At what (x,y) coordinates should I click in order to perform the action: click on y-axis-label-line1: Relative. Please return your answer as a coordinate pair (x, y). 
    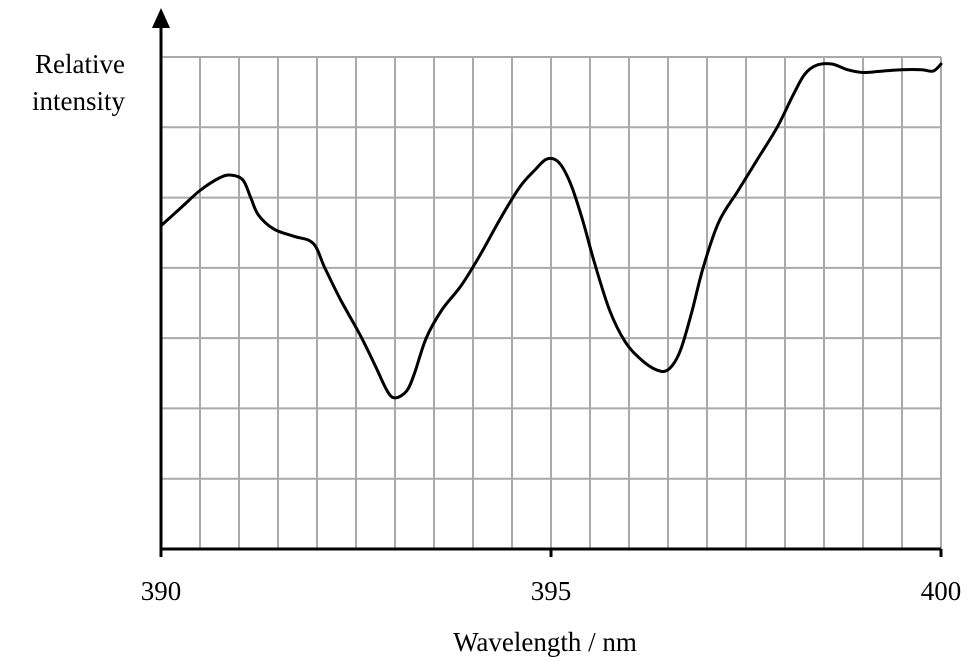
    Looking at the image, I should click on (80, 64).